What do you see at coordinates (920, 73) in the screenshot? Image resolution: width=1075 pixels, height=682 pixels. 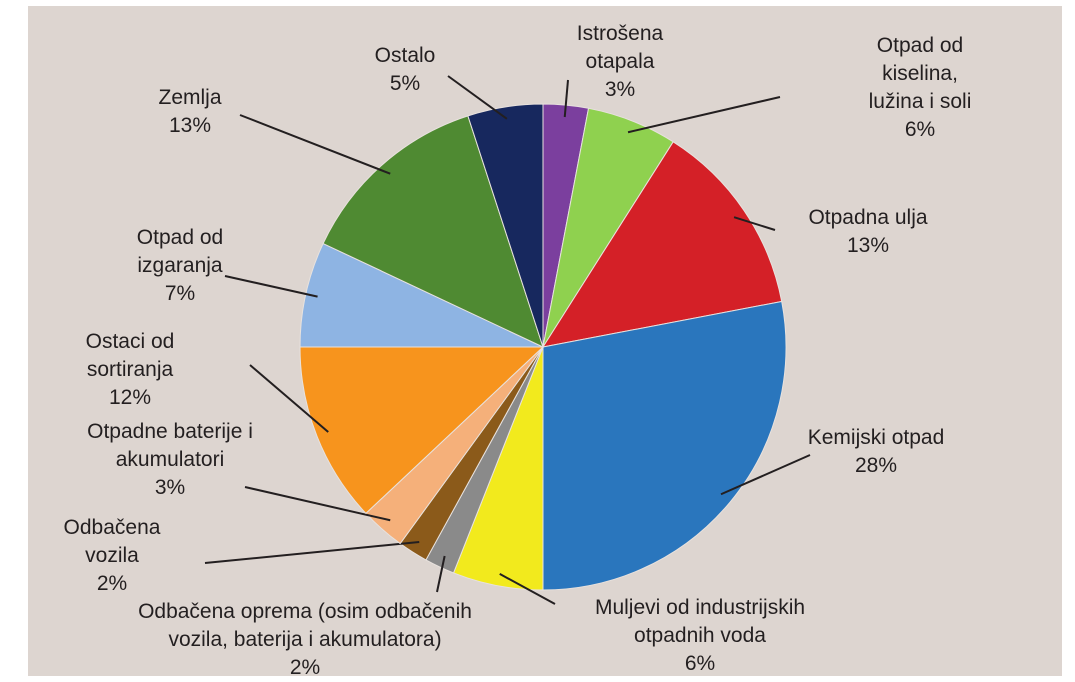 I see `category-label: Otpad od kiselina, lužina i soli` at bounding box center [920, 73].